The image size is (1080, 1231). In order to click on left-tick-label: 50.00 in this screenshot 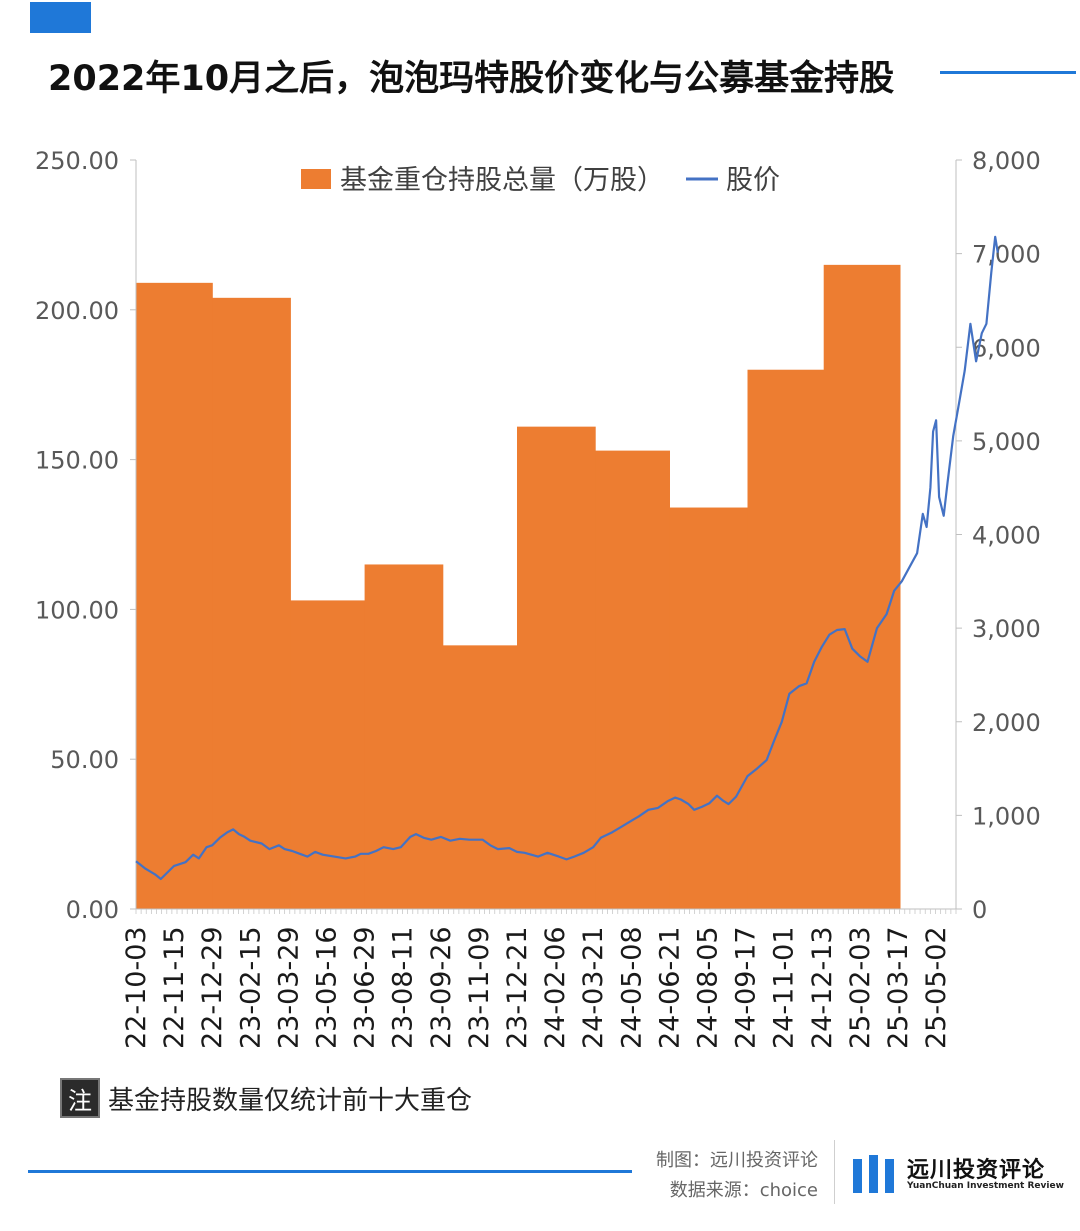, I will do `click(84, 760)`.